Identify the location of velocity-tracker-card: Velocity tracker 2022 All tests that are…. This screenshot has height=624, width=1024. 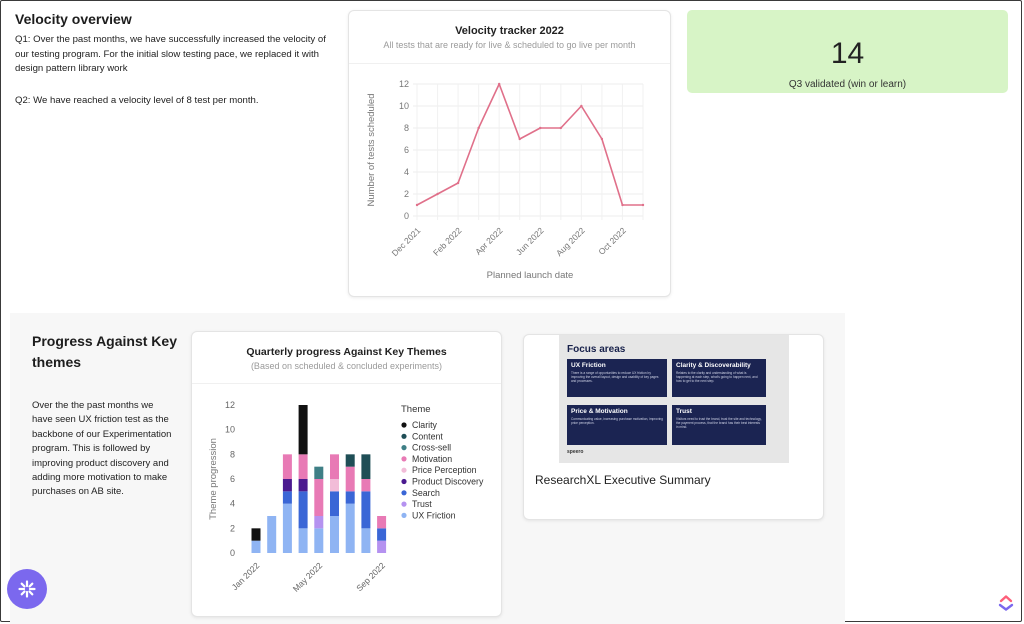
(509, 153).